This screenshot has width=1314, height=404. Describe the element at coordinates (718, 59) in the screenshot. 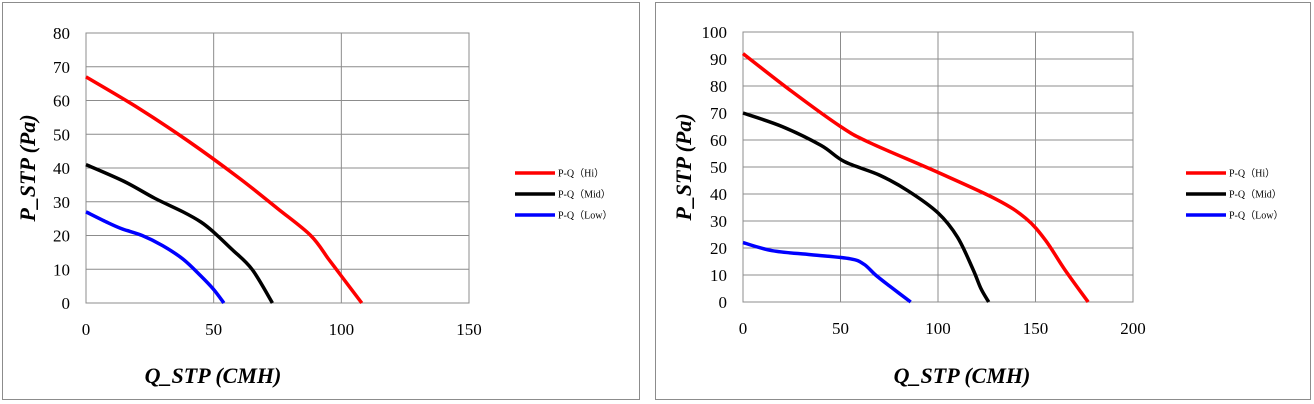

I see `y-tick-label: 90` at that location.